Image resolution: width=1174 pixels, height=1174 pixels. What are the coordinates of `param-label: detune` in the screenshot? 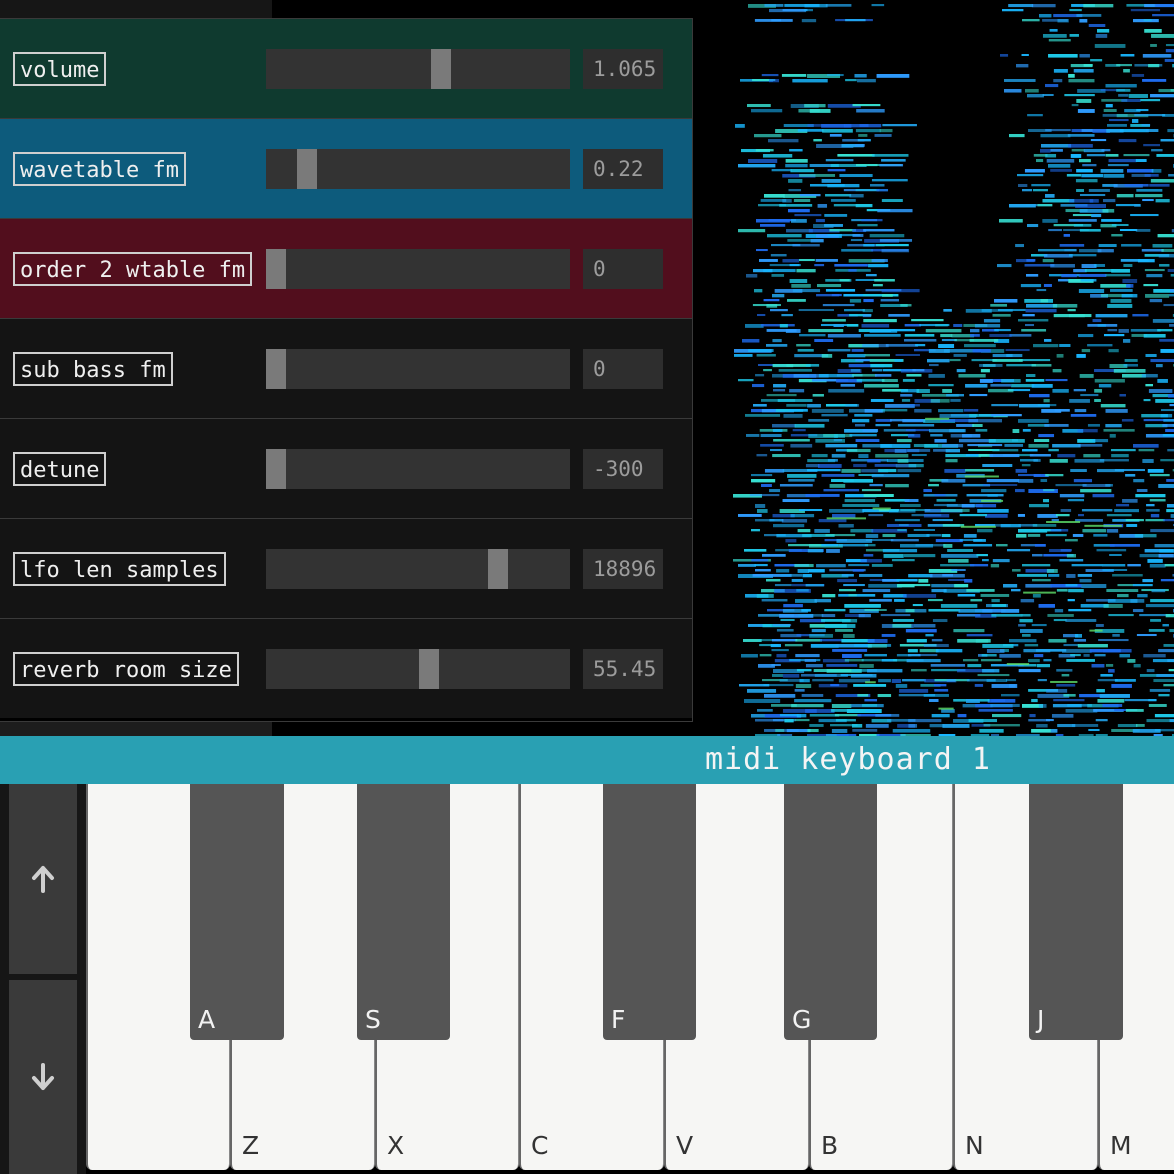 It's located at (60, 469).